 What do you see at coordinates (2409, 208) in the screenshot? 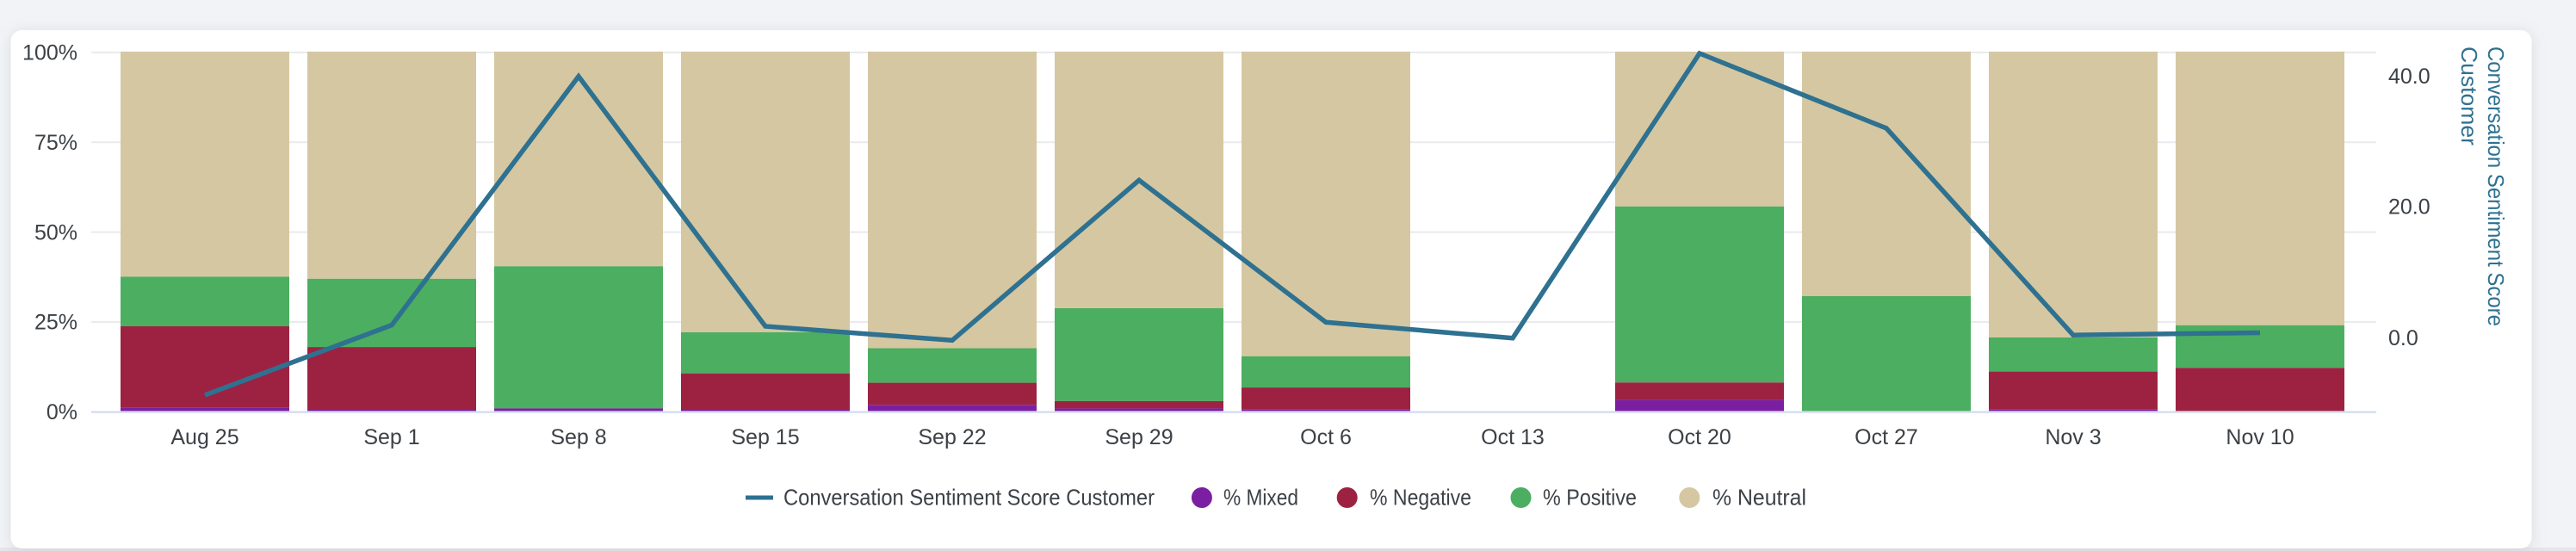
I see `svg-text: 20.0` at bounding box center [2409, 208].